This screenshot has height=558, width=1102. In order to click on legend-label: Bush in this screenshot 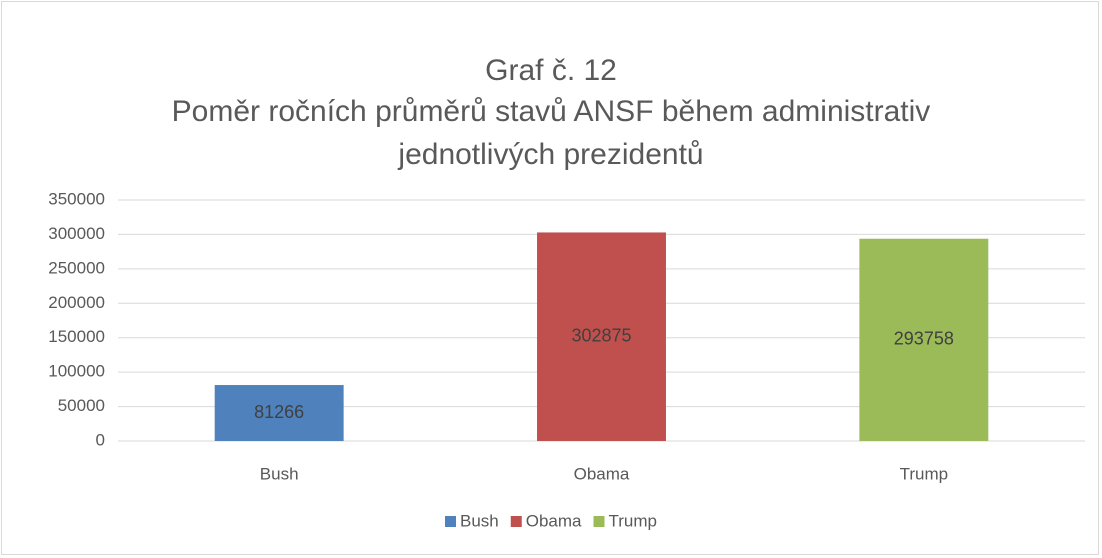, I will do `click(479, 520)`.